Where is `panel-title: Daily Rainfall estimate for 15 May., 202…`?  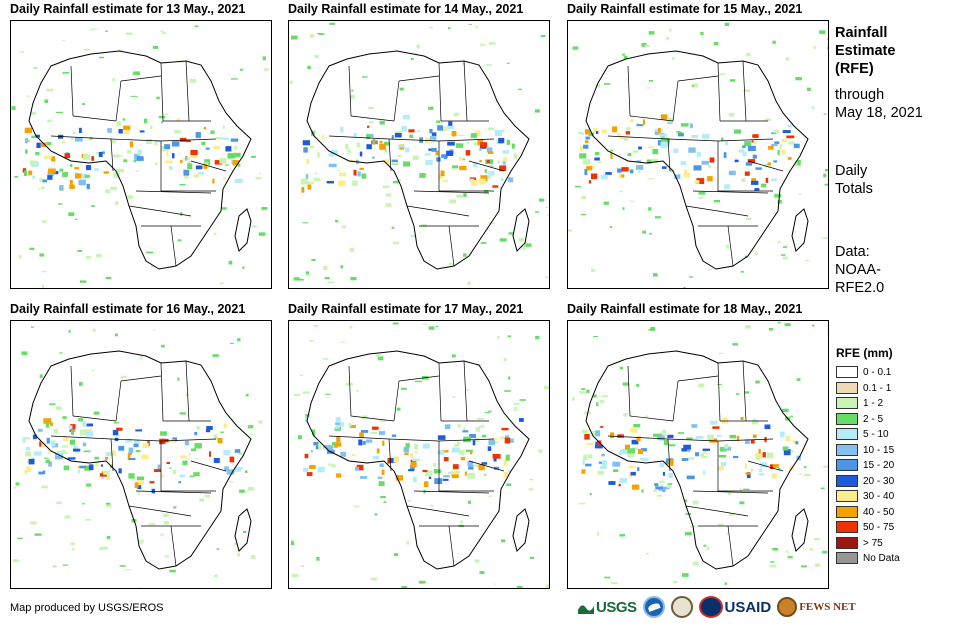
panel-title: Daily Rainfall estimate for 15 May., 202… is located at coordinates (685, 9).